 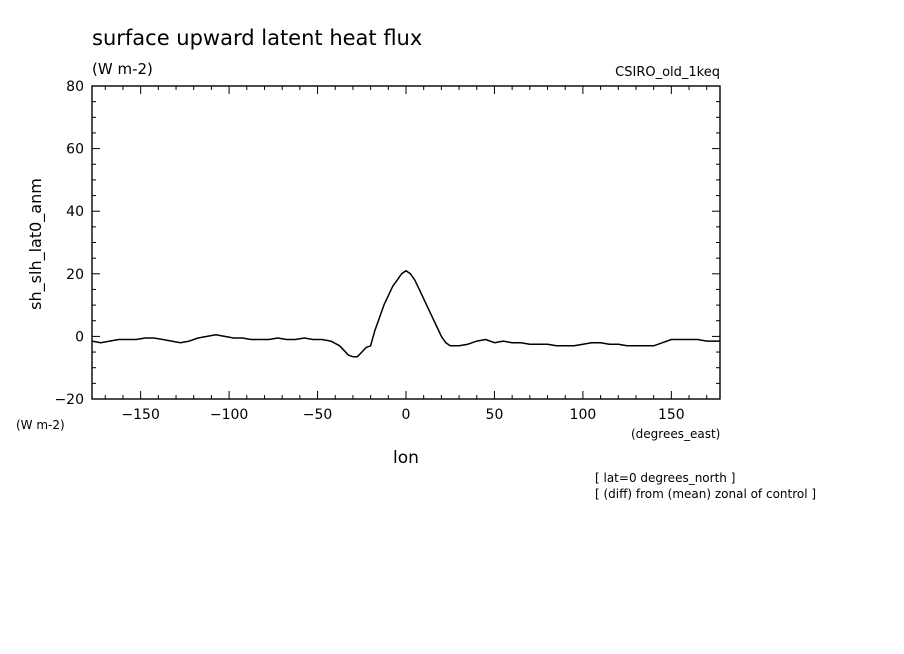 What do you see at coordinates (40, 425) in the screenshot?
I see `y-axis-units: (W m-2)` at bounding box center [40, 425].